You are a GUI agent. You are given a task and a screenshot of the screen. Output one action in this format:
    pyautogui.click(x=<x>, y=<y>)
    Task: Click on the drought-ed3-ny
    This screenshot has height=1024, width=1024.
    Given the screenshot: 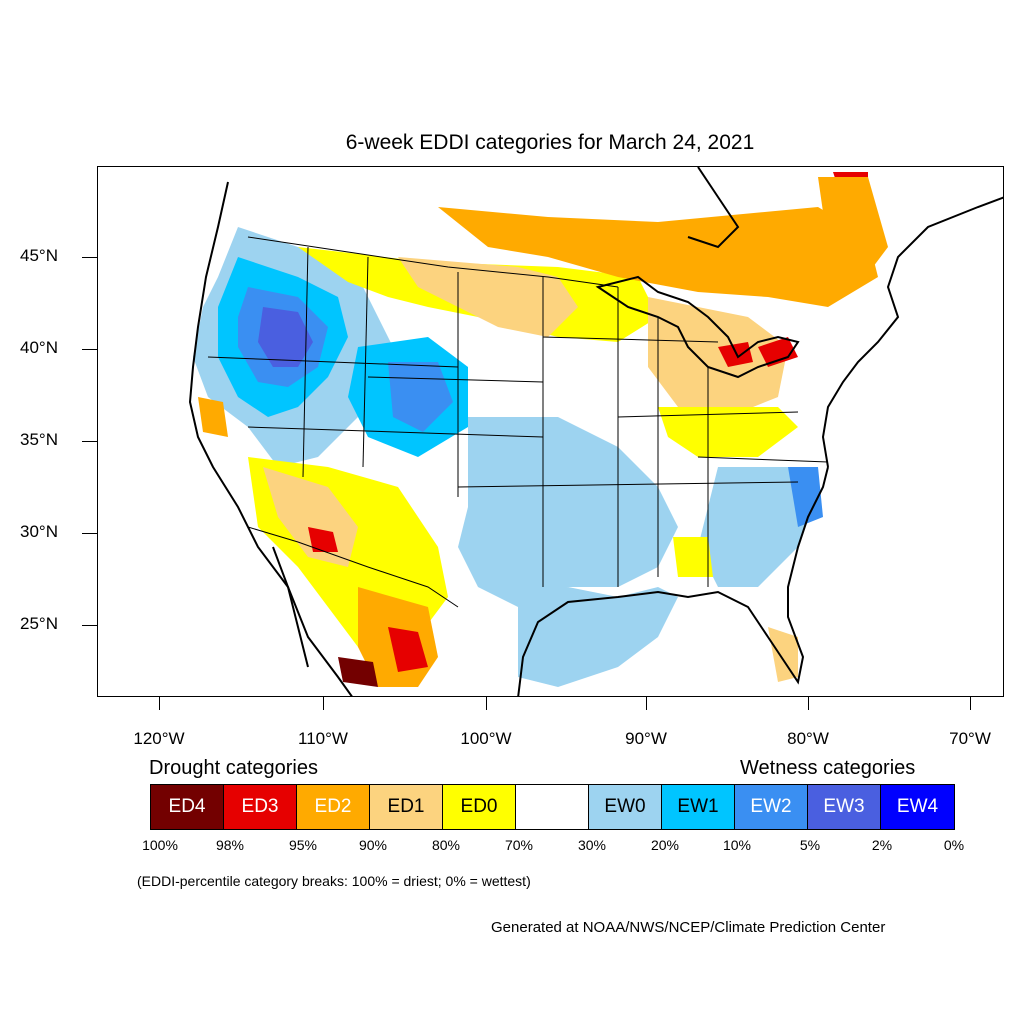 What is the action you would take?
    pyautogui.click(x=778, y=352)
    